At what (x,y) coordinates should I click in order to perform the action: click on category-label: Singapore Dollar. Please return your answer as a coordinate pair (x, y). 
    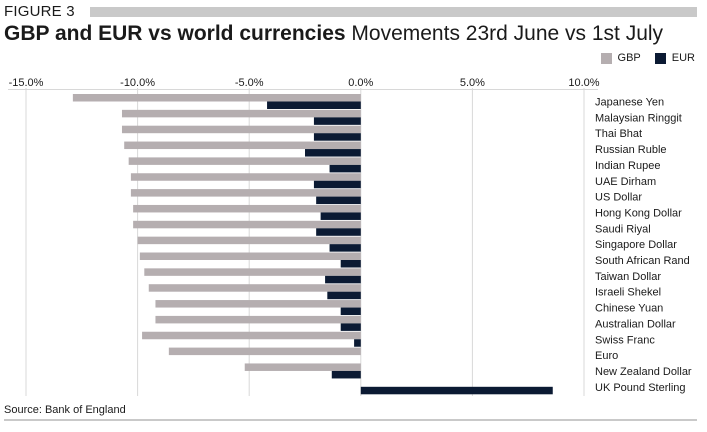
    Looking at the image, I should click on (636, 245).